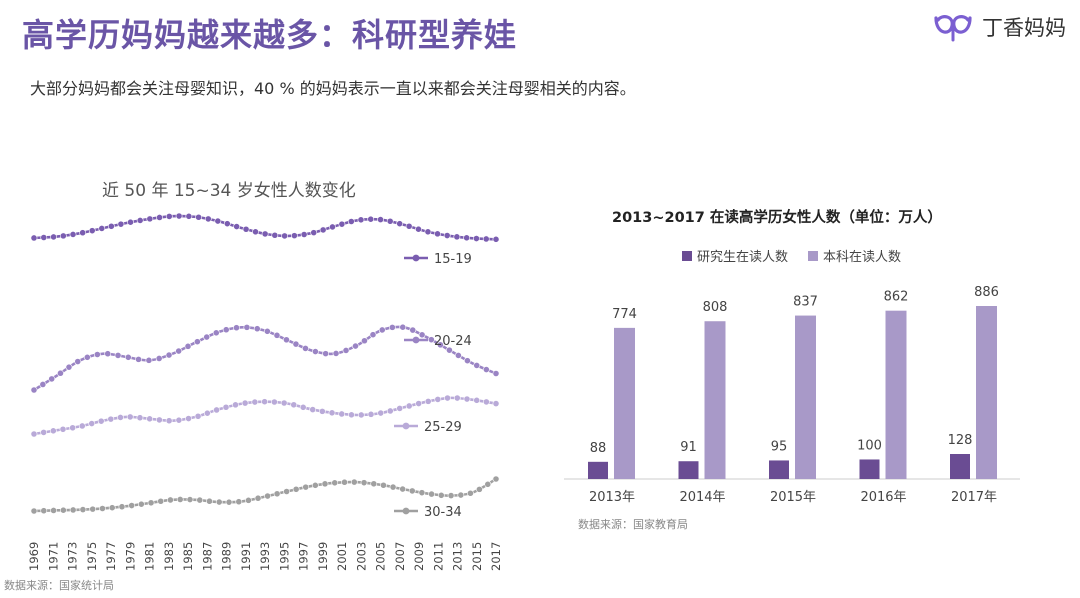  Describe the element at coordinates (150, 556) in the screenshot. I see `x-tick-label: 1981` at that location.